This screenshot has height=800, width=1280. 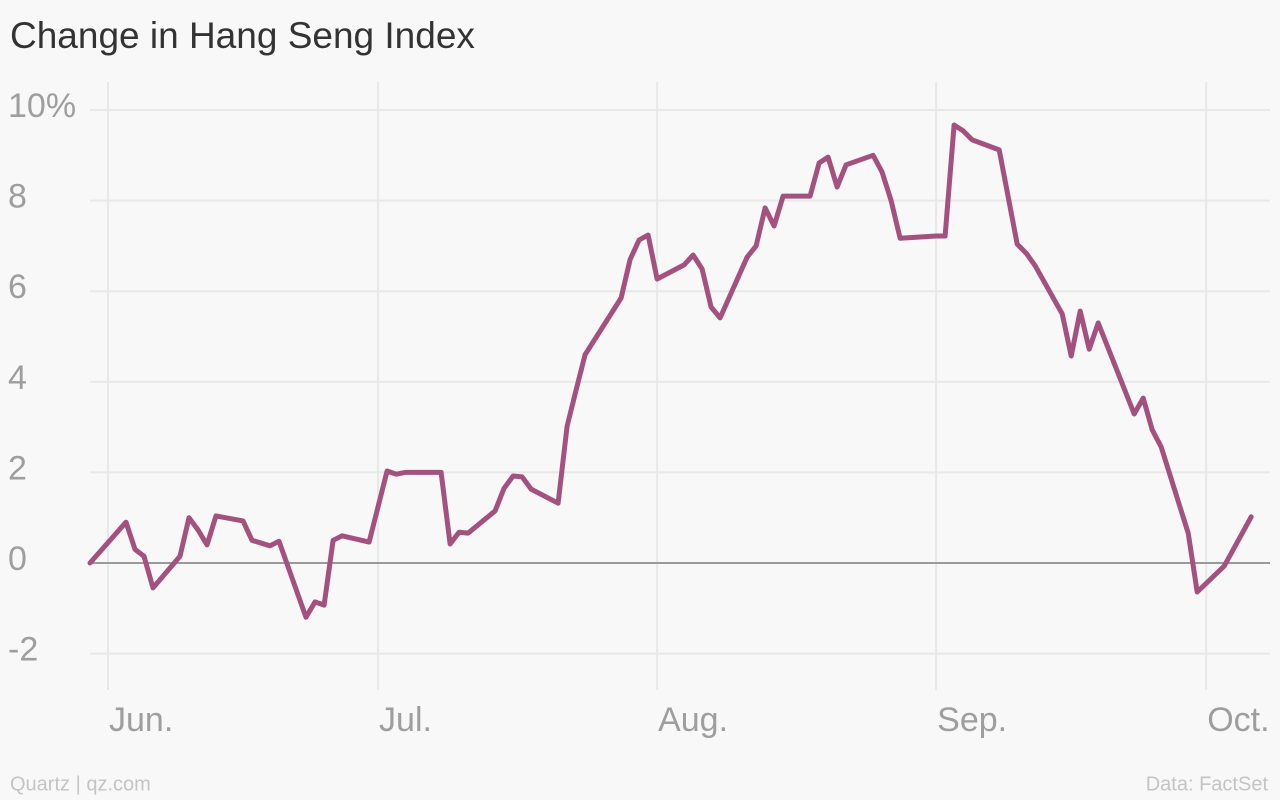 I want to click on chart-title: Change in Hang Seng Index, so click(x=242, y=35).